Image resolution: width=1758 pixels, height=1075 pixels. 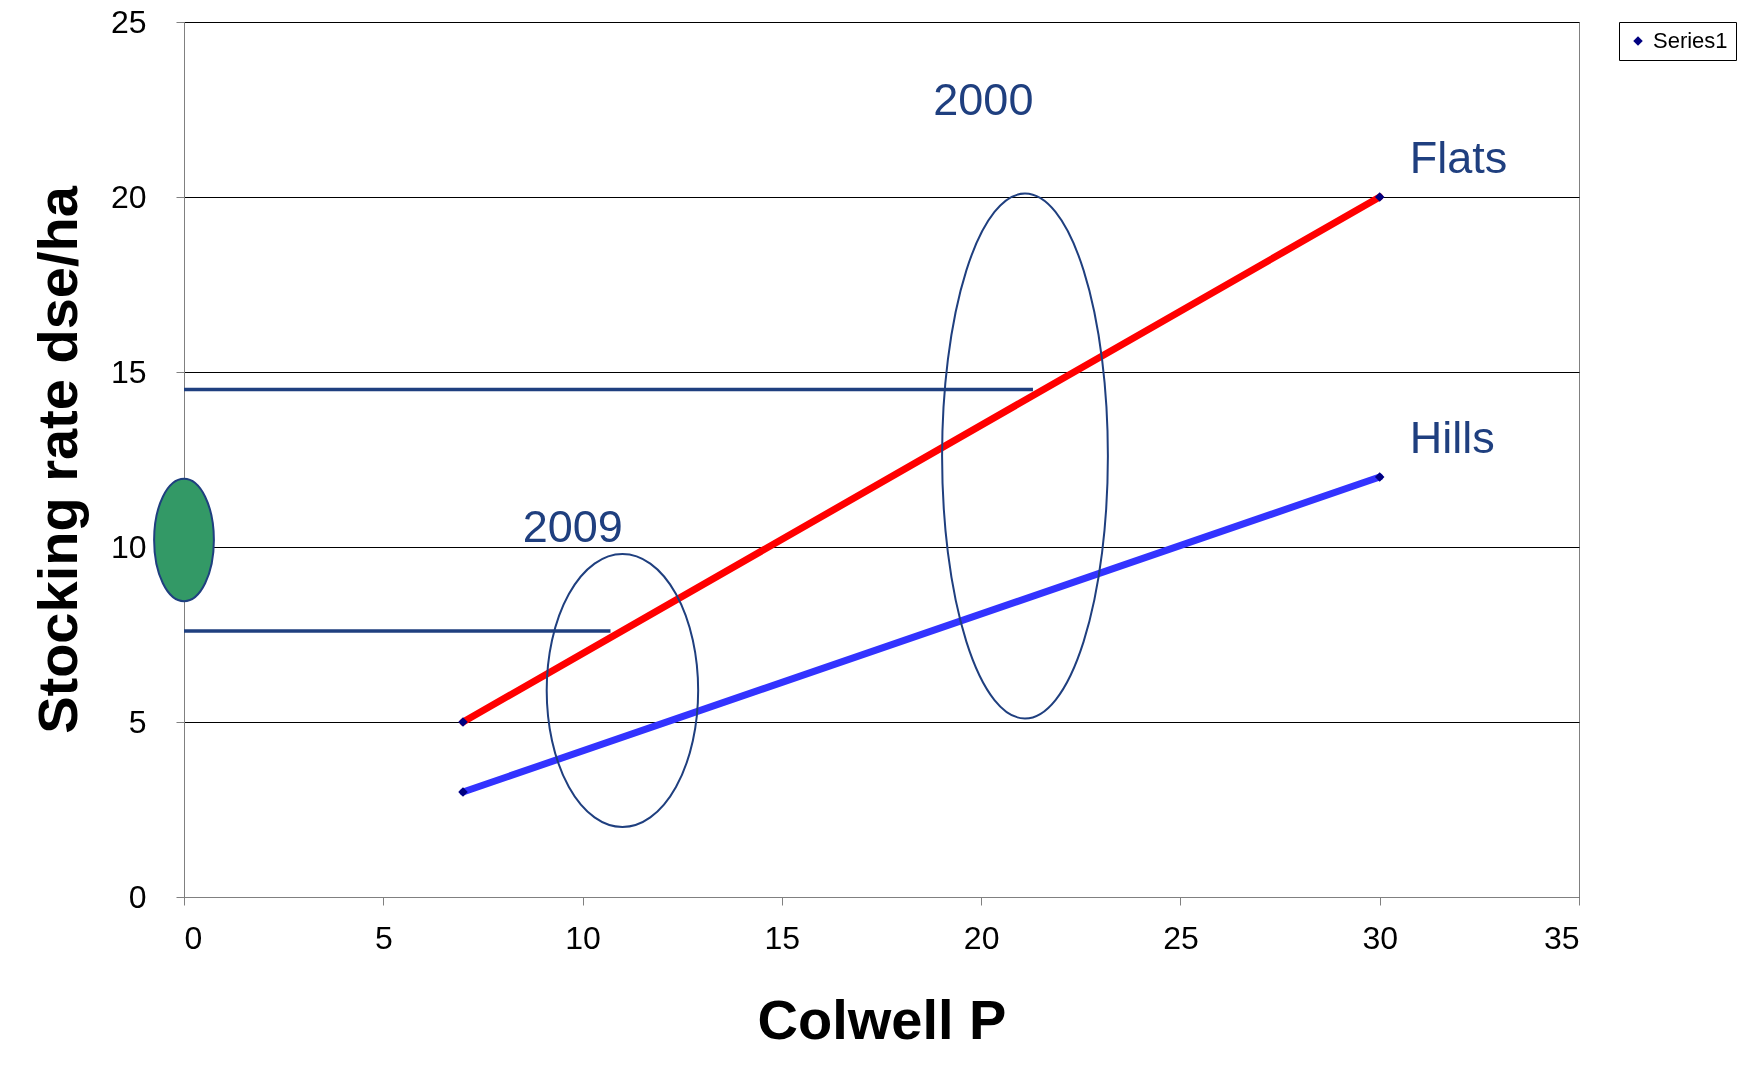 I want to click on series-label: Hills, so click(x=1452, y=437).